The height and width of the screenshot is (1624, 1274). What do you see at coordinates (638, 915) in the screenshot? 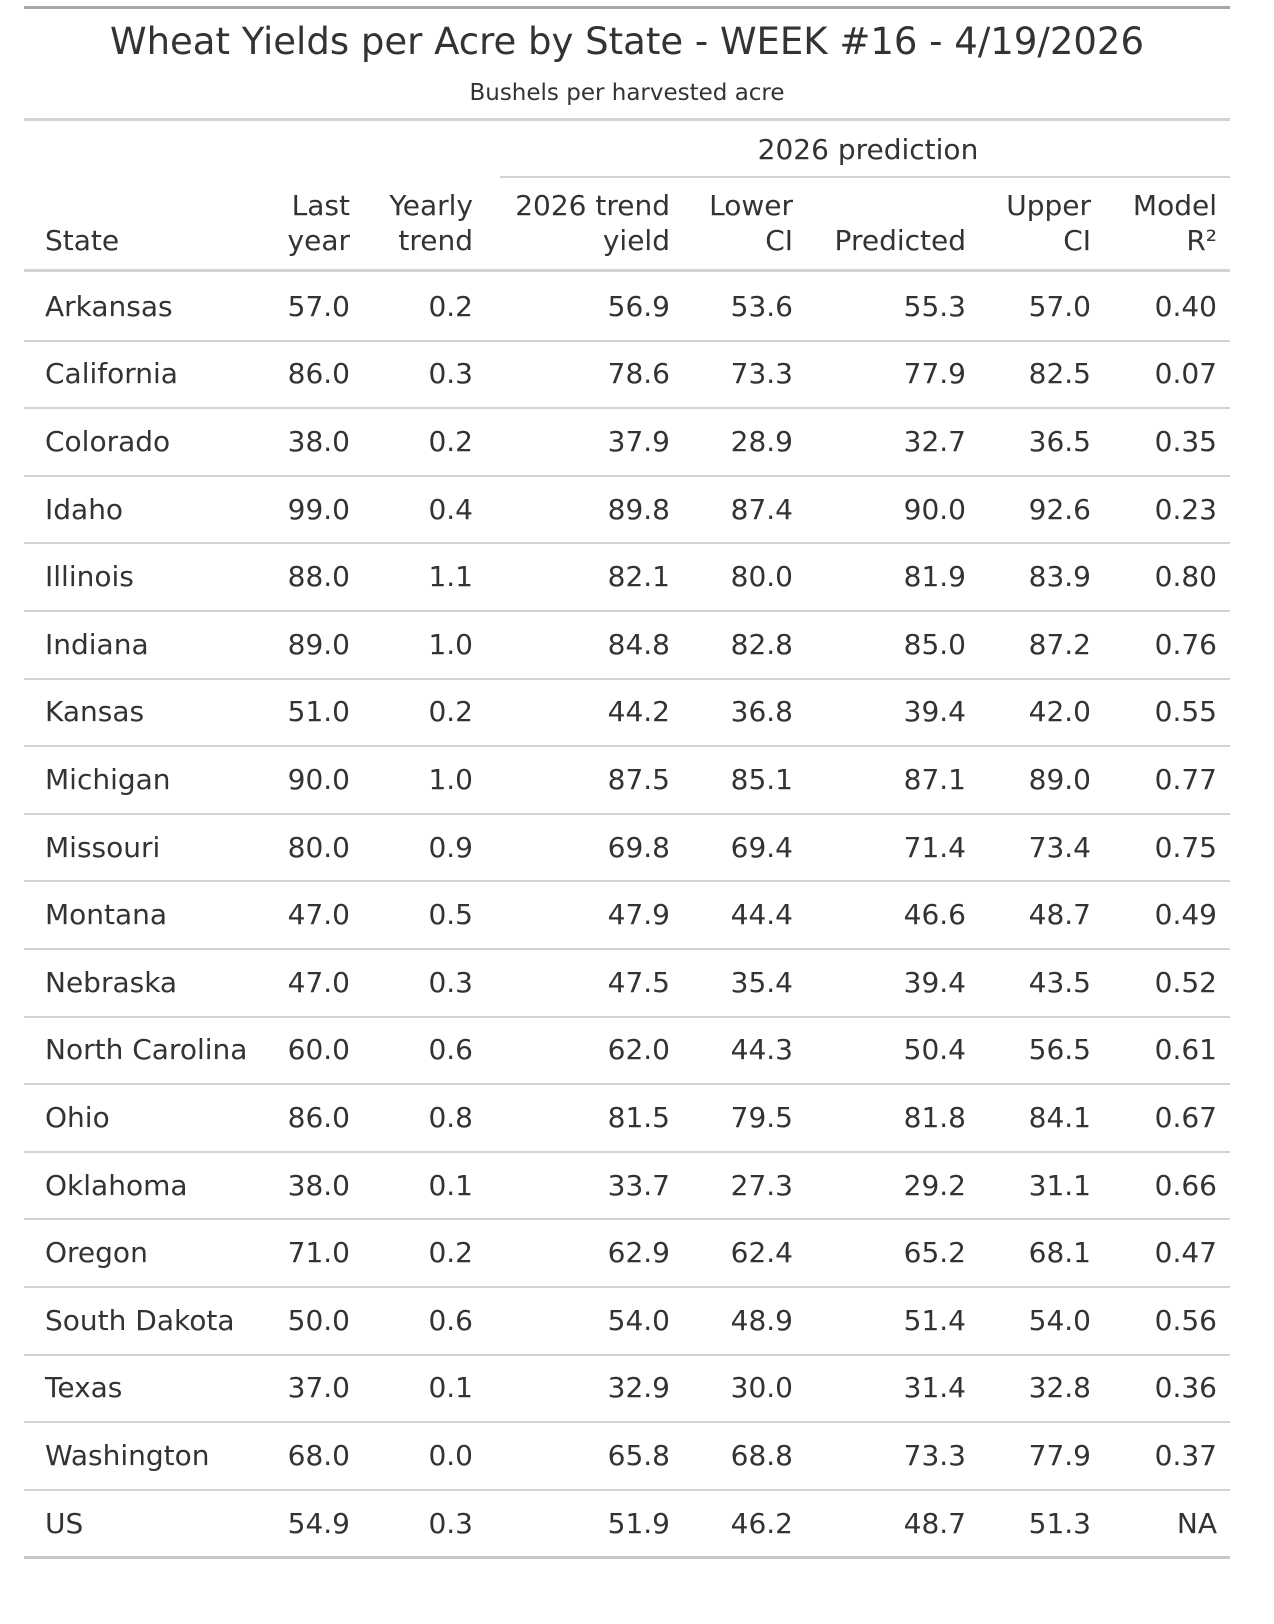
I see `cell: 47.9` at bounding box center [638, 915].